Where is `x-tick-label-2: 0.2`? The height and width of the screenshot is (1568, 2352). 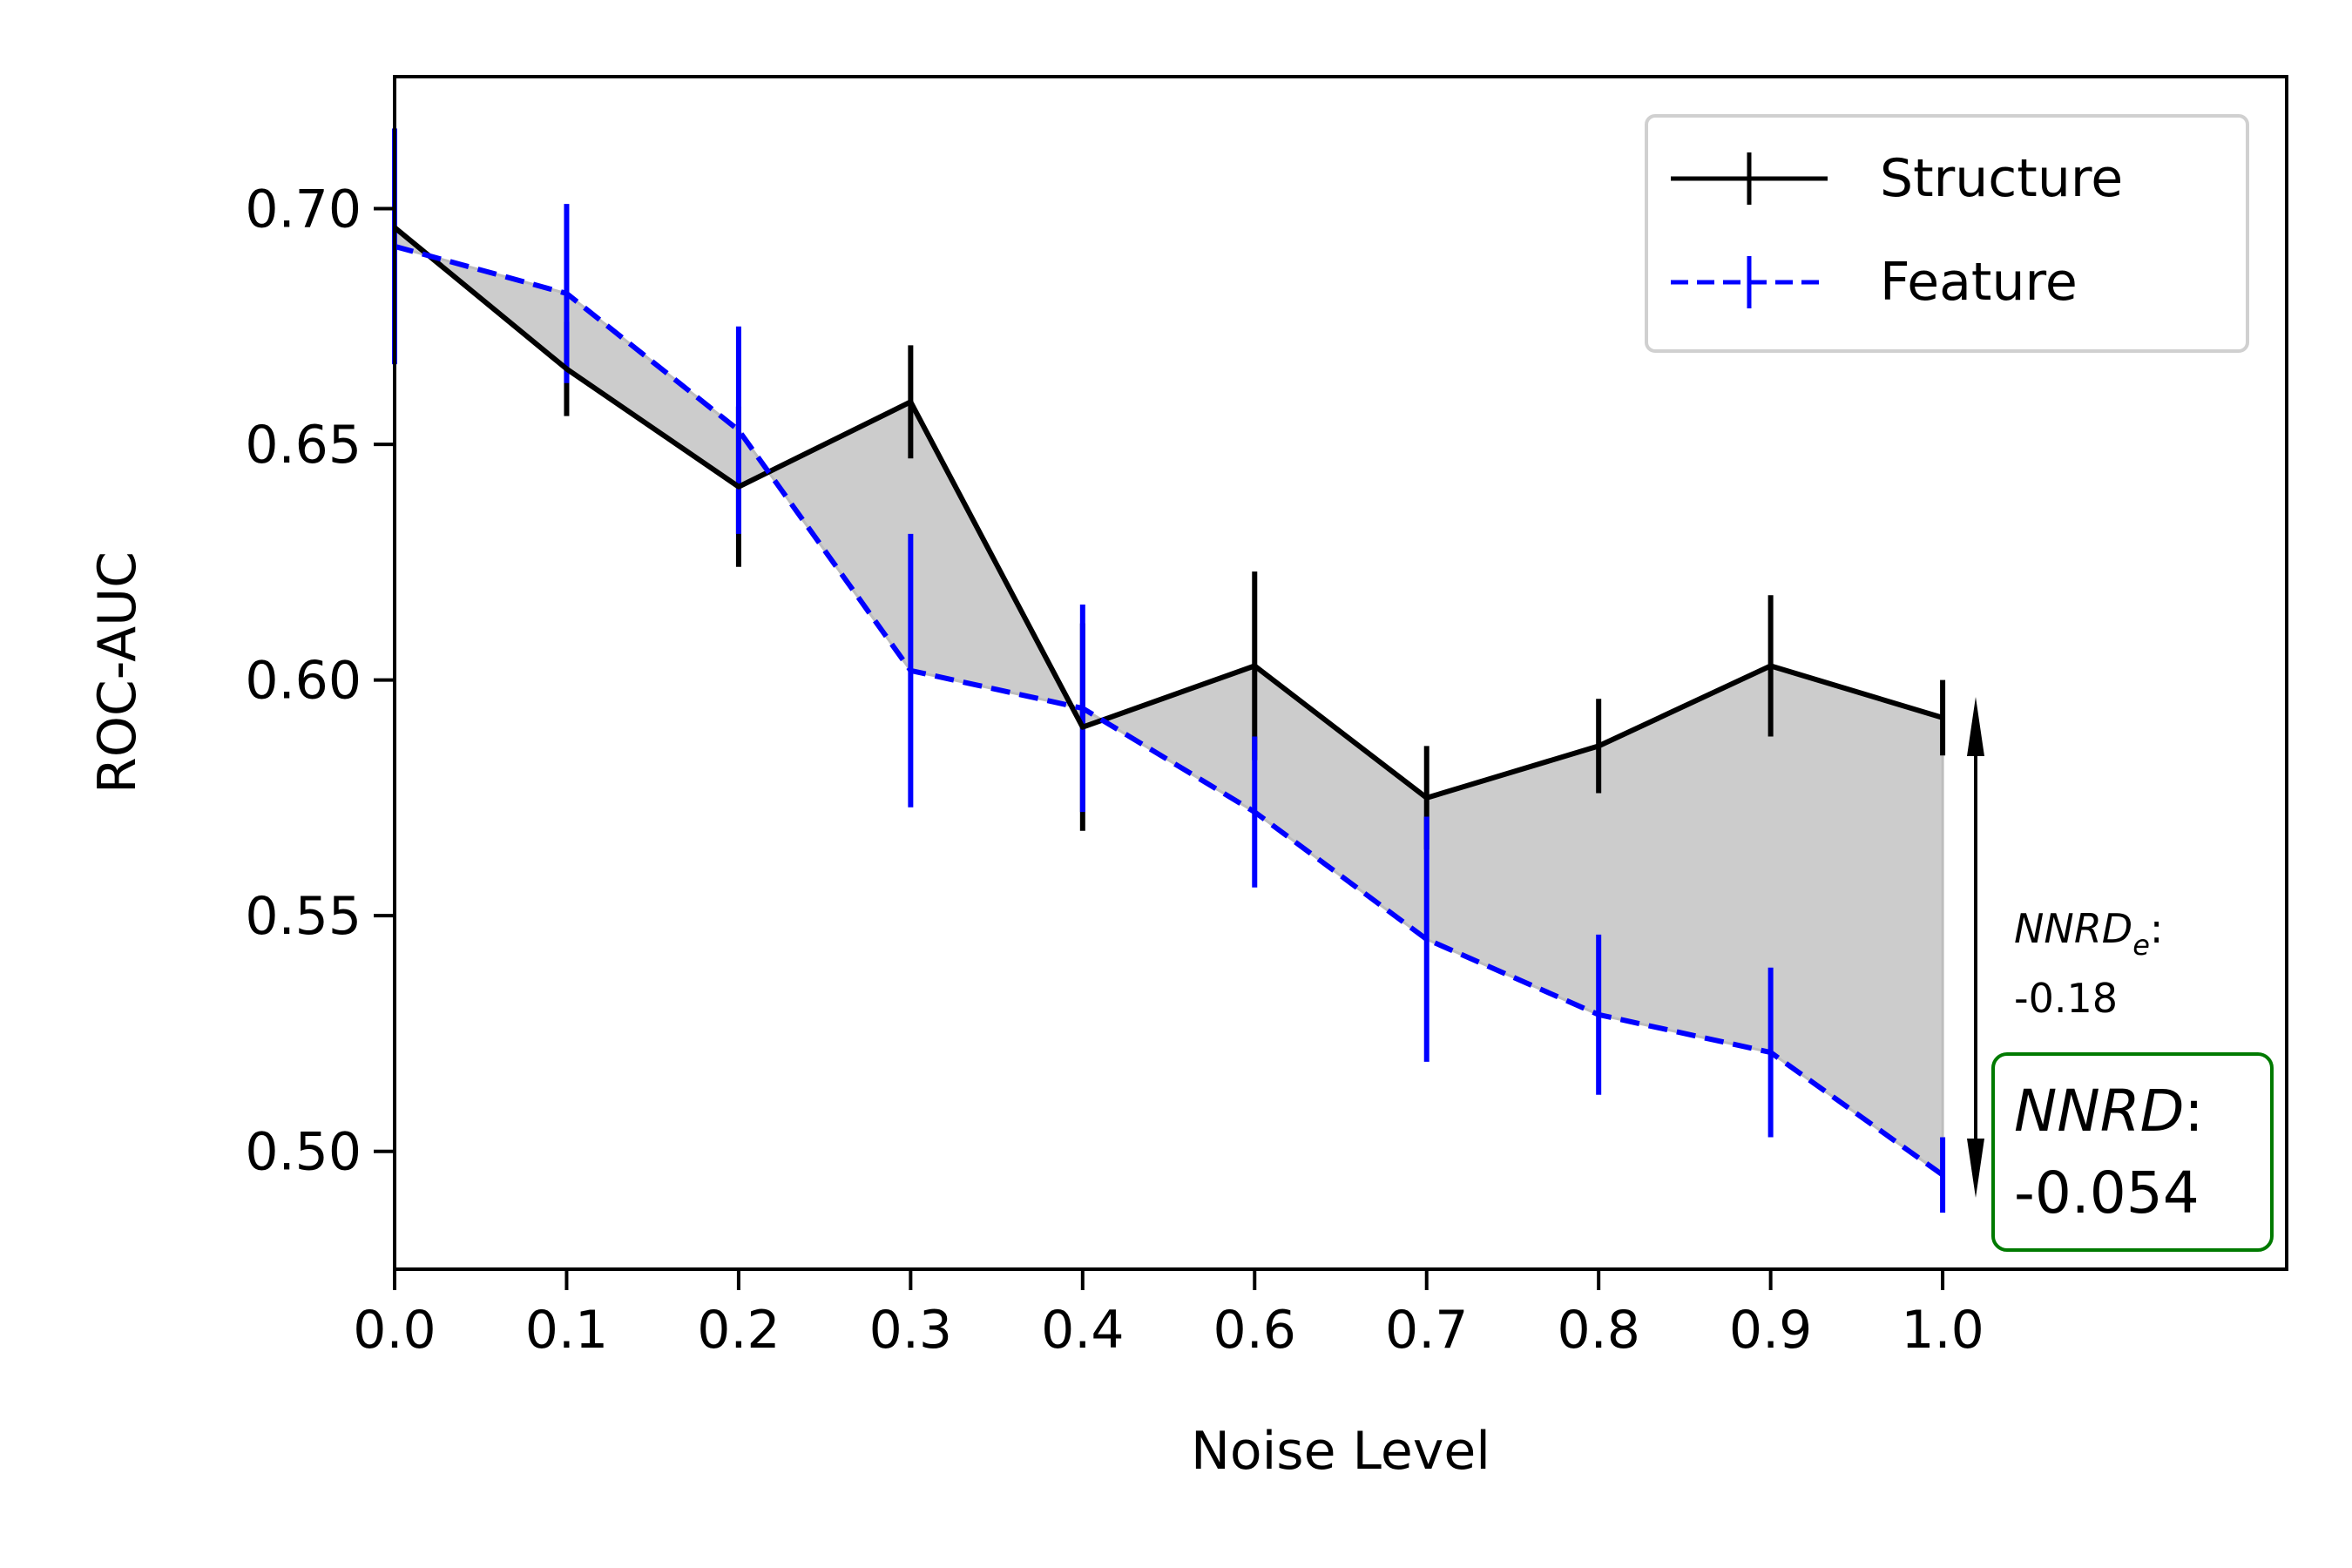
x-tick-label-2: 0.2 is located at coordinates (738, 1330).